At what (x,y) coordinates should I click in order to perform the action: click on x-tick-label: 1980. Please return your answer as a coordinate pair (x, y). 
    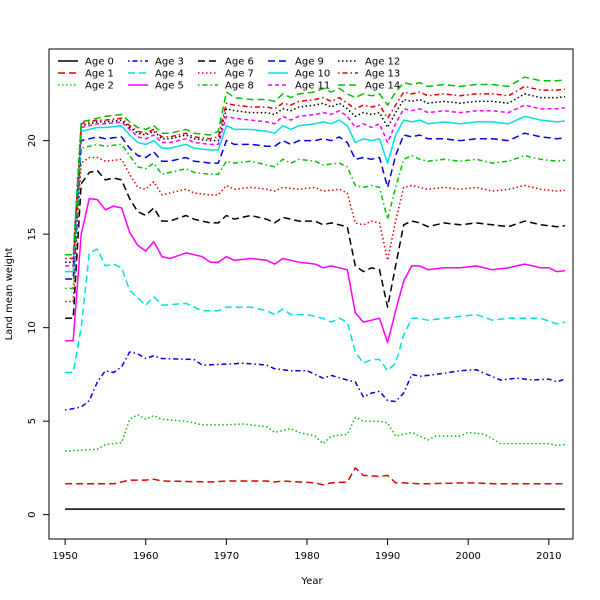
    Looking at the image, I should click on (306, 556).